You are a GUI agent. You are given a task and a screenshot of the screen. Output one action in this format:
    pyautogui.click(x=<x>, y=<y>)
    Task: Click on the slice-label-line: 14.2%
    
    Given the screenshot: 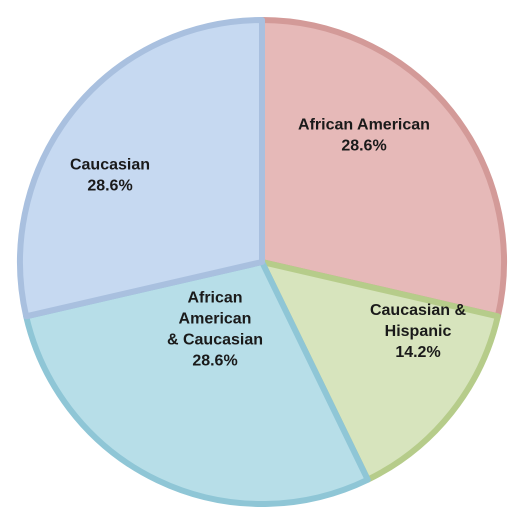 What is the action you would take?
    pyautogui.click(x=417, y=352)
    